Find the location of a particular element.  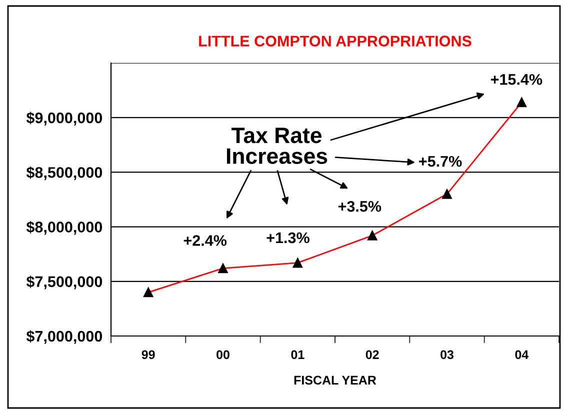

chart-title: LITTLE COMPTON APPROPRIATIONS is located at coordinates (335, 41).